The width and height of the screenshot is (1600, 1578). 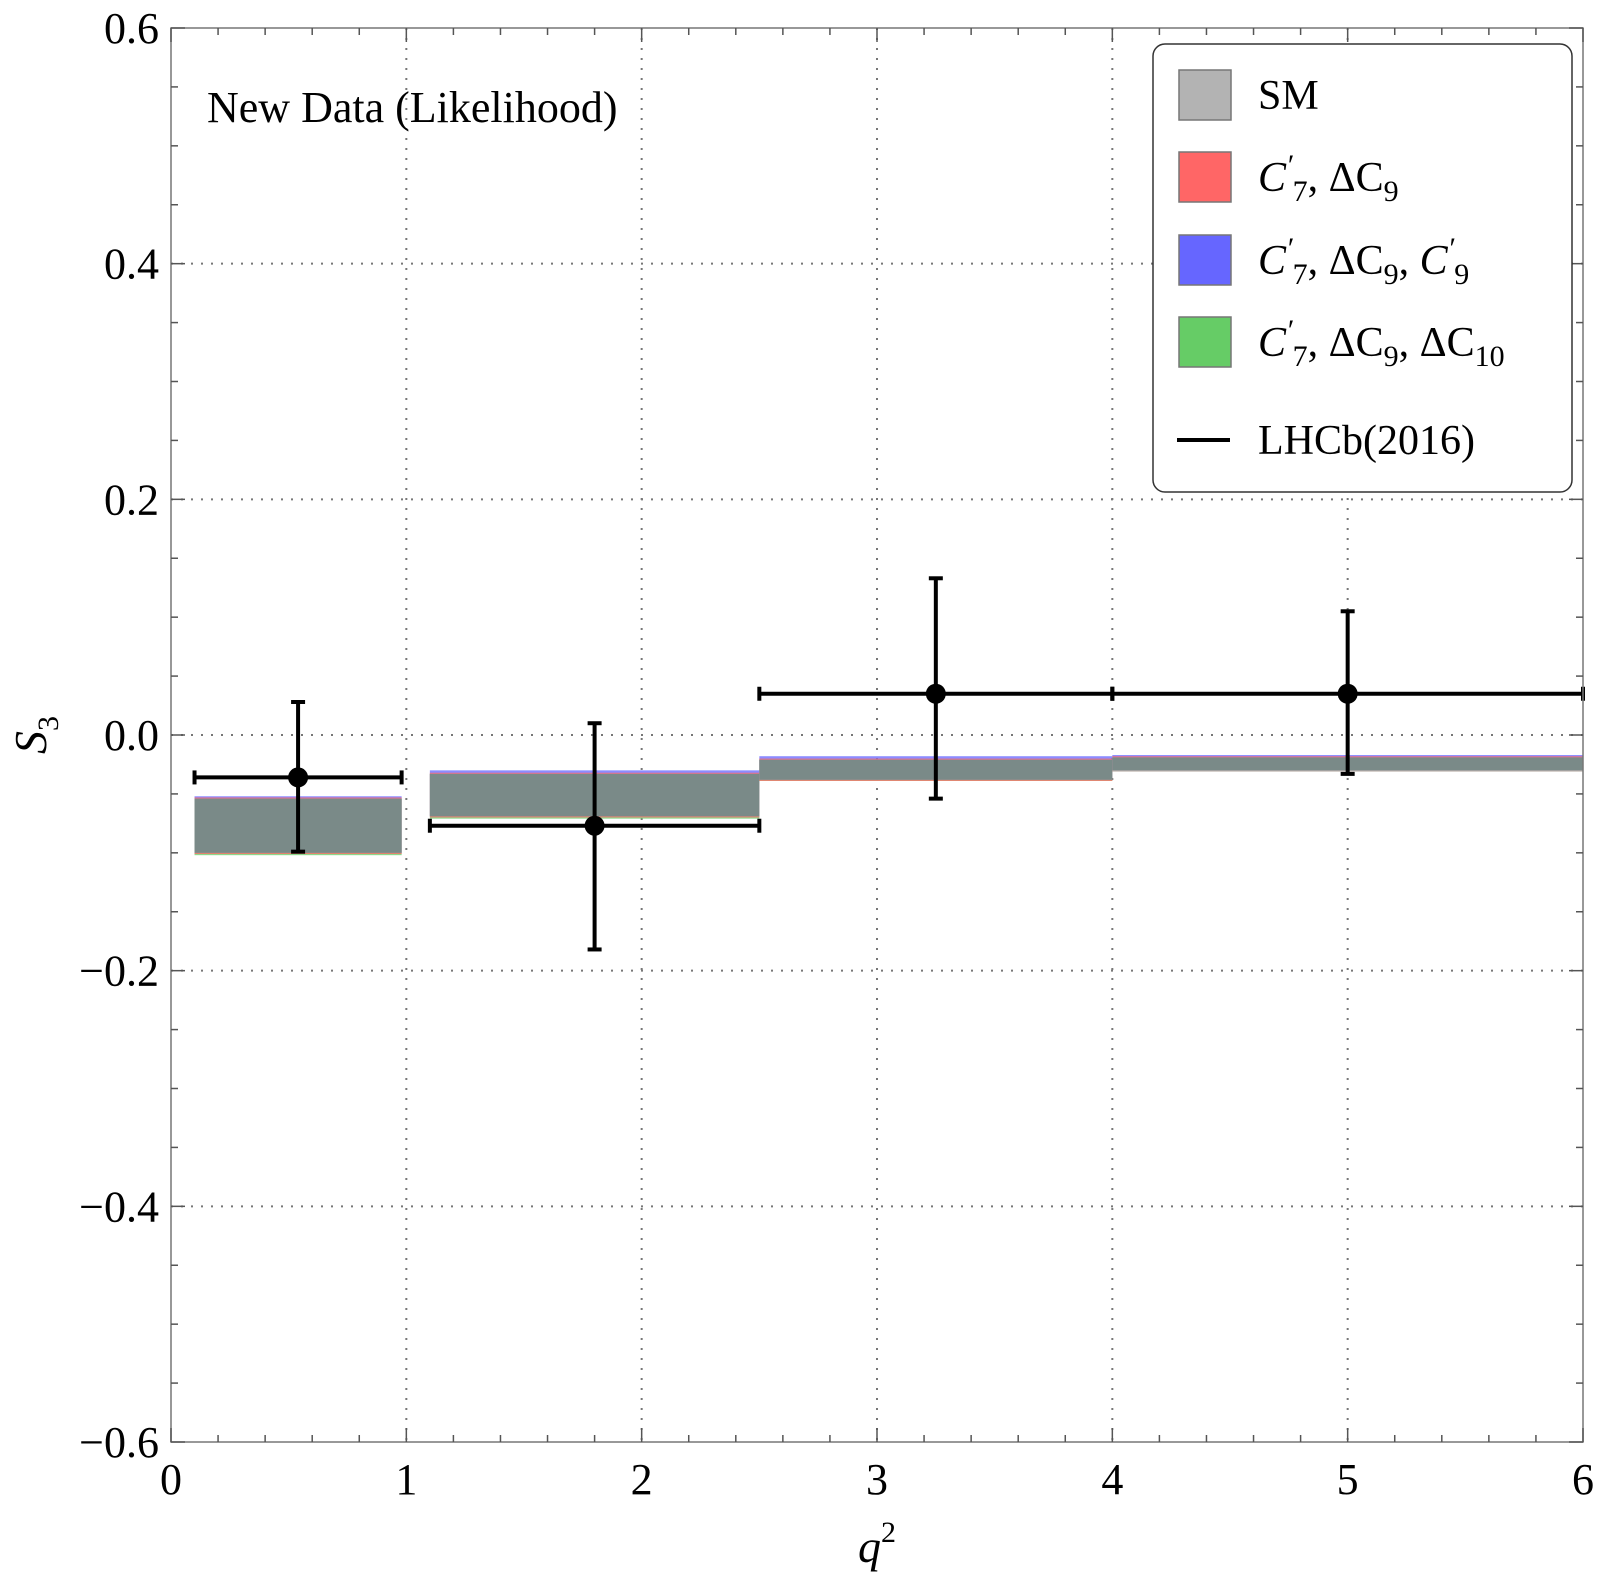 I want to click on x-tick-label: 2, so click(x=642, y=1479).